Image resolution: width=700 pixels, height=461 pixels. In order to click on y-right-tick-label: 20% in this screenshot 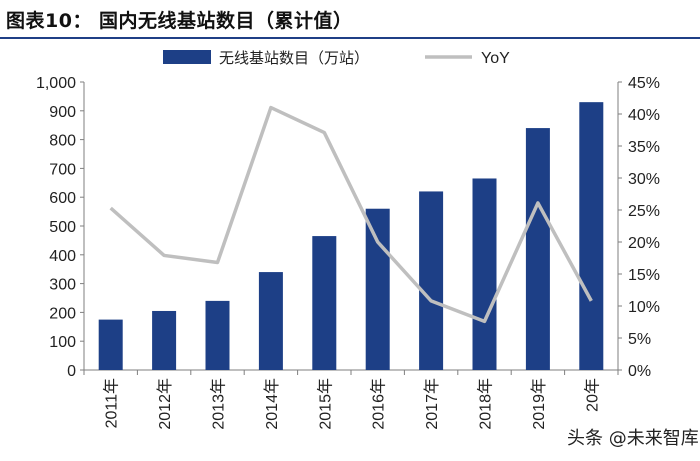, I will do `click(644, 243)`.